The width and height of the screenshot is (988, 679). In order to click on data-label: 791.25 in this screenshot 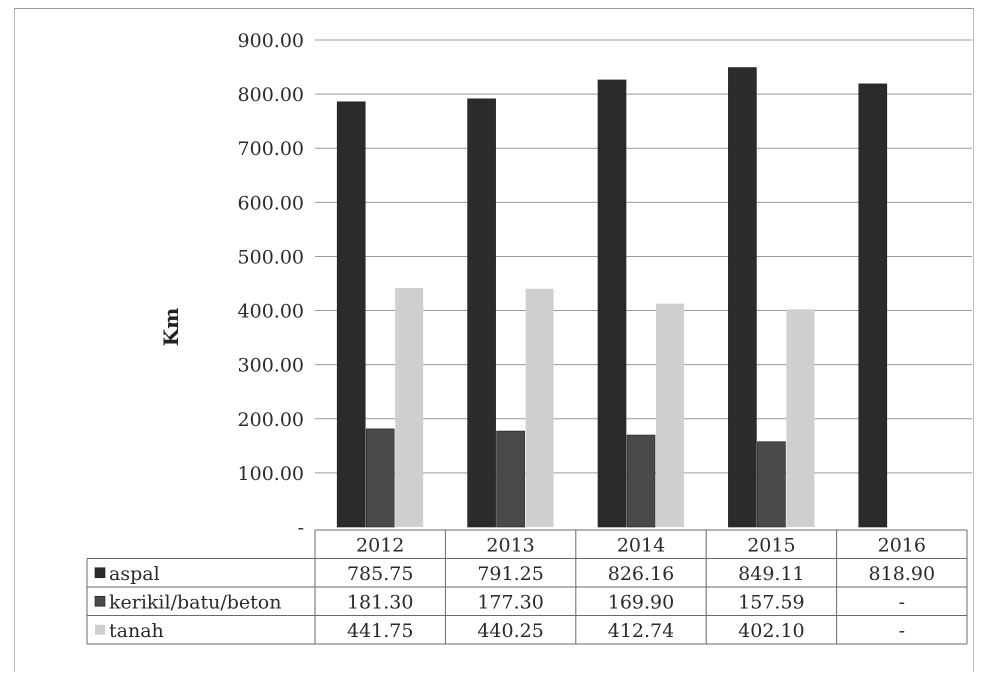, I will do `click(510, 574)`.